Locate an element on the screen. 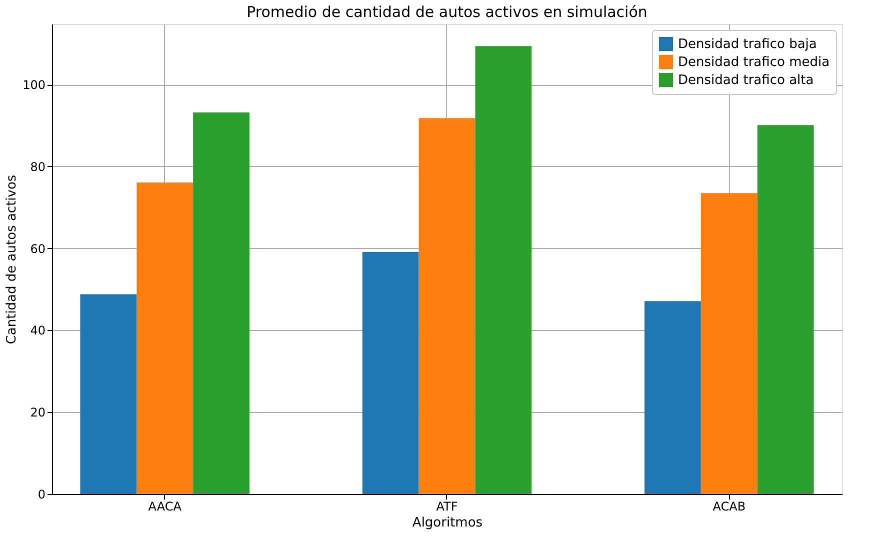 Image resolution: width=882 pixels, height=556 pixels. y-tick-label: 80 is located at coordinates (38, 167).